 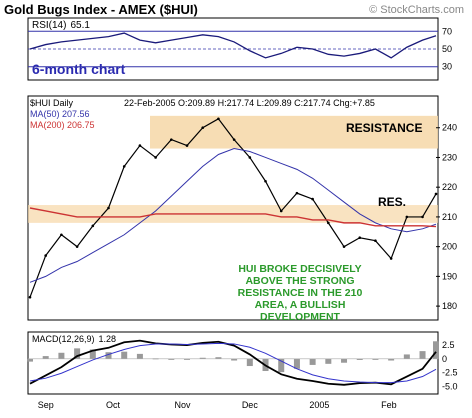 I want to click on resistance-label: RESISTANCE, so click(x=384, y=128).